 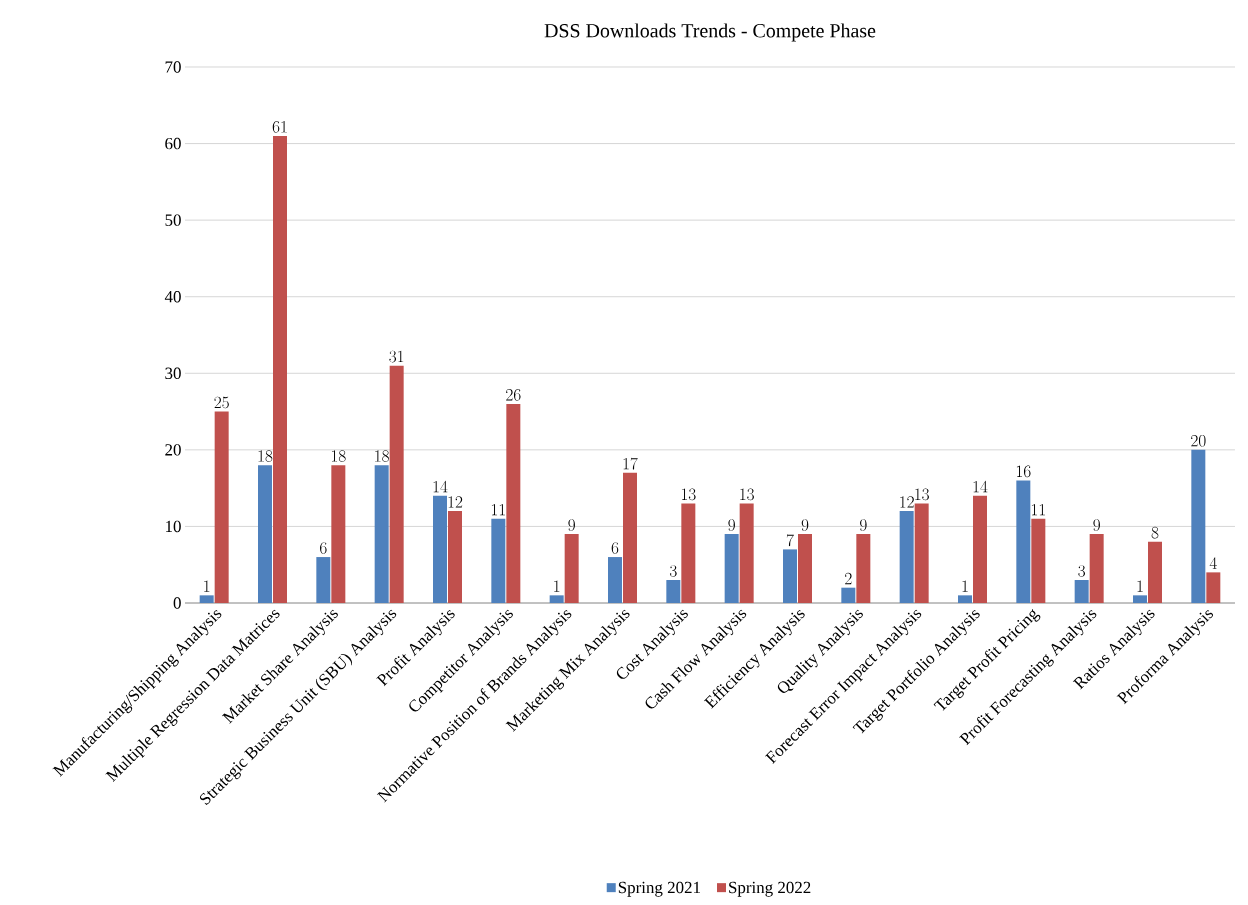 I want to click on chart-title: DSS Downloads Trends - Compete Phase, so click(x=710, y=32).